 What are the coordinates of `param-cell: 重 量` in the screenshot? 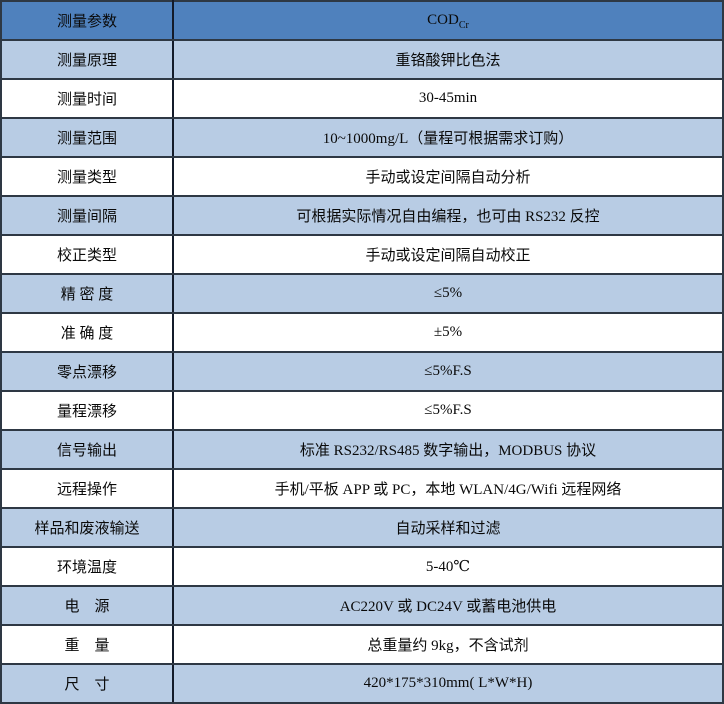 It's located at (87, 644).